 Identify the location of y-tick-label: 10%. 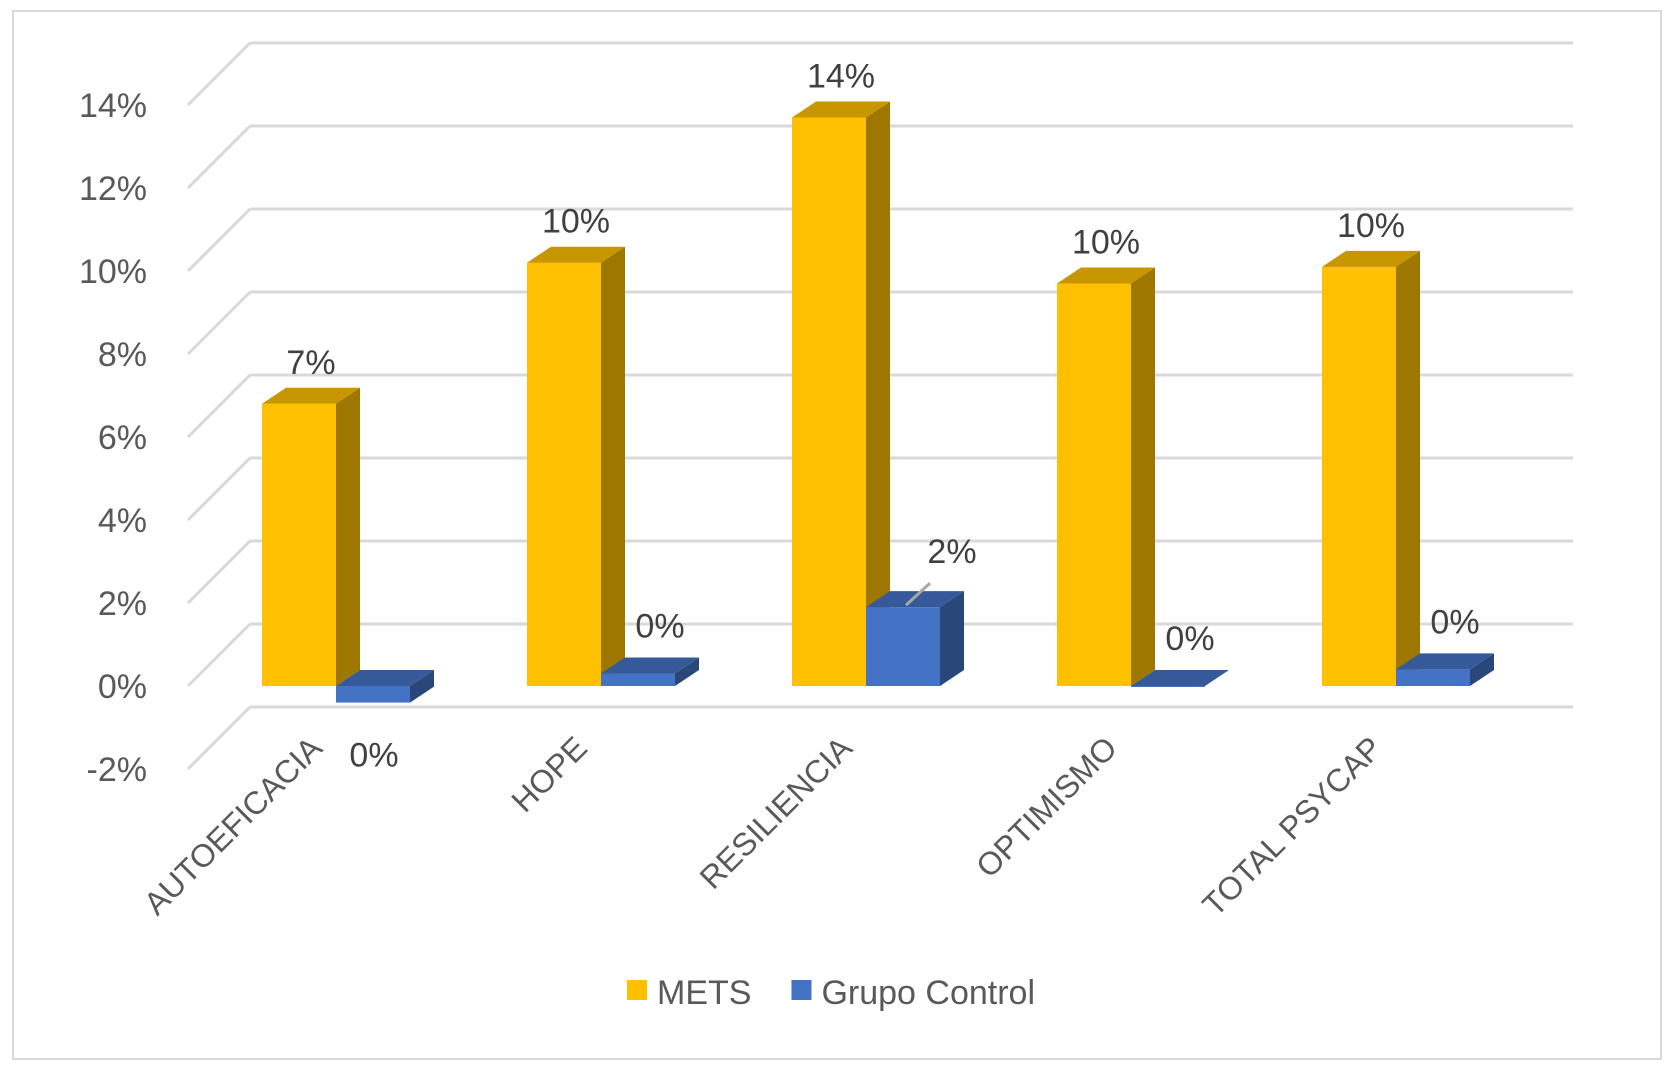
(113, 272).